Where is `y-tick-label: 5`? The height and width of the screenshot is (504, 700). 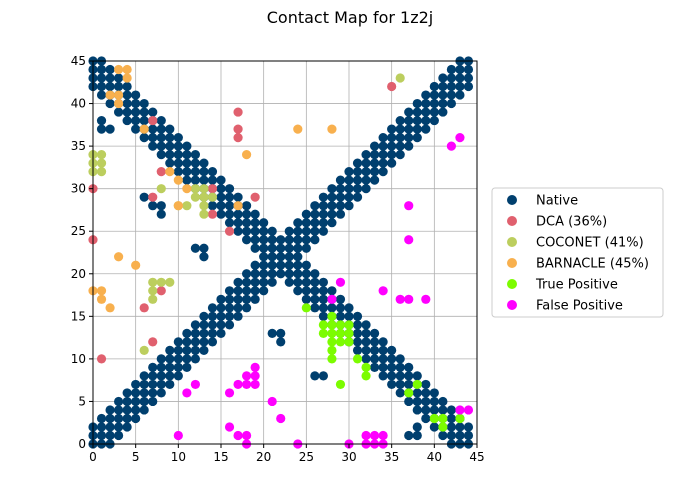 y-tick-label: 5 is located at coordinates (82, 401).